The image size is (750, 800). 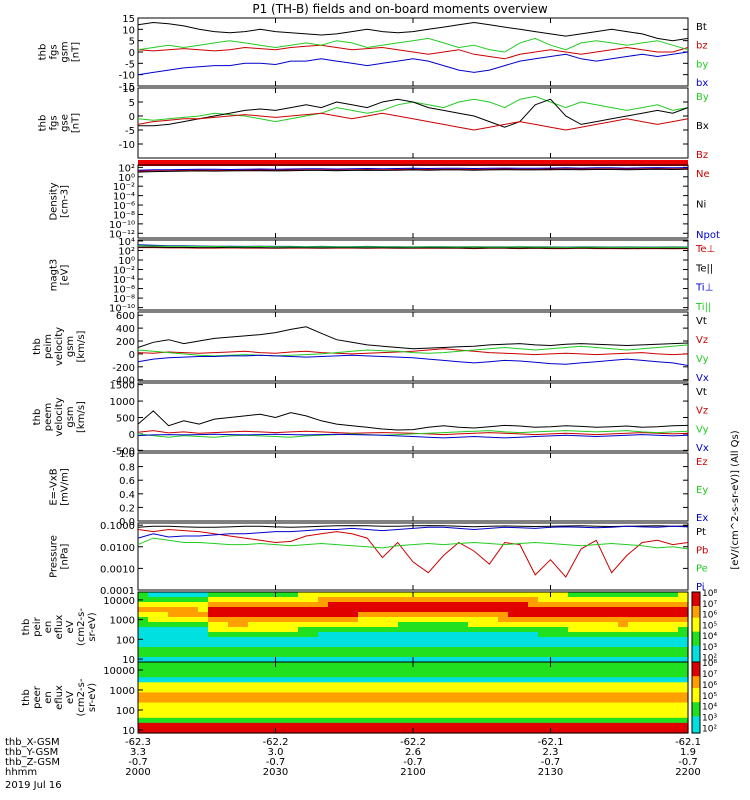 I want to click on ephemeris-value: 3.0, so click(x=276, y=752).